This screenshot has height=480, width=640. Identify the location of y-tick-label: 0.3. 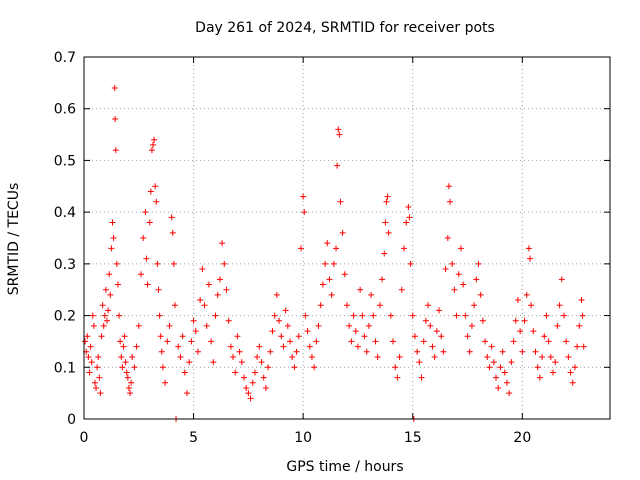
(65, 265).